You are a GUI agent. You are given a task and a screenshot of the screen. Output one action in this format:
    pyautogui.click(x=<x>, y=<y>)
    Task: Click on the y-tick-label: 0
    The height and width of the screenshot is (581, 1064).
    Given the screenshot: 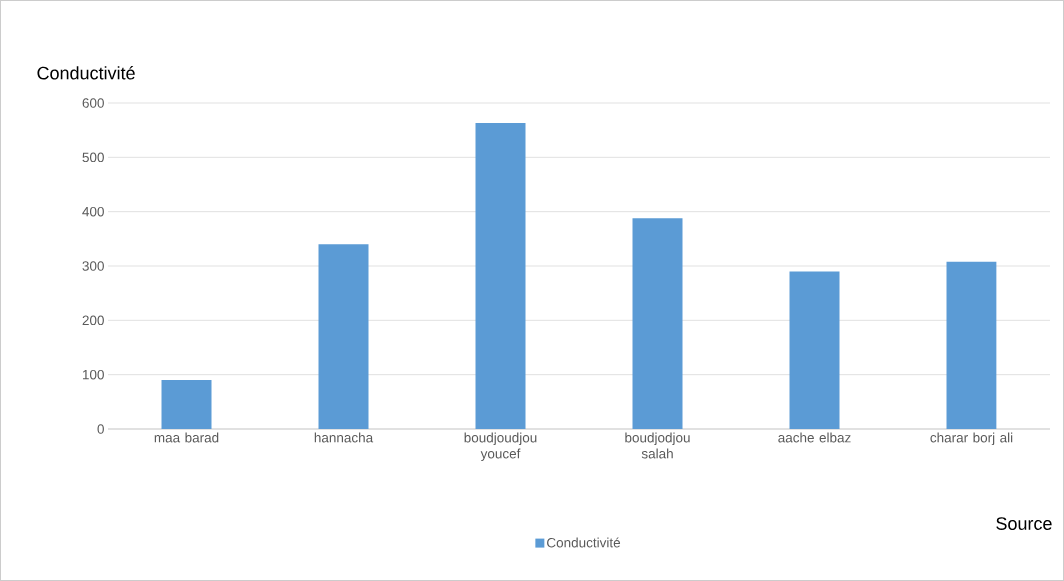 What is the action you would take?
    pyautogui.click(x=100, y=429)
    